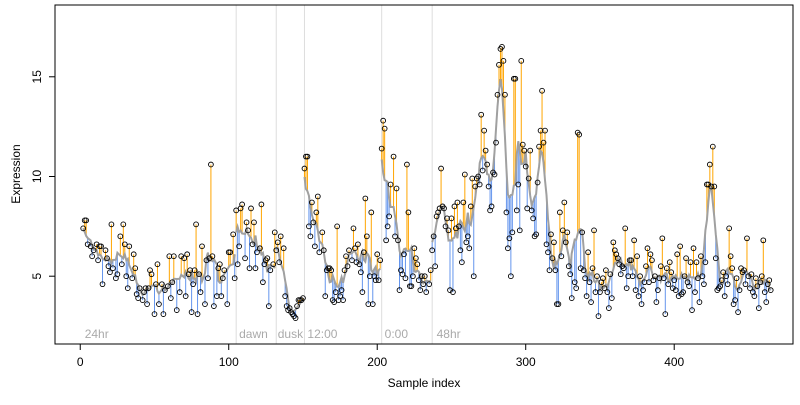  What do you see at coordinates (377, 362) in the screenshot?
I see `x-tick-label: 200` at bounding box center [377, 362].